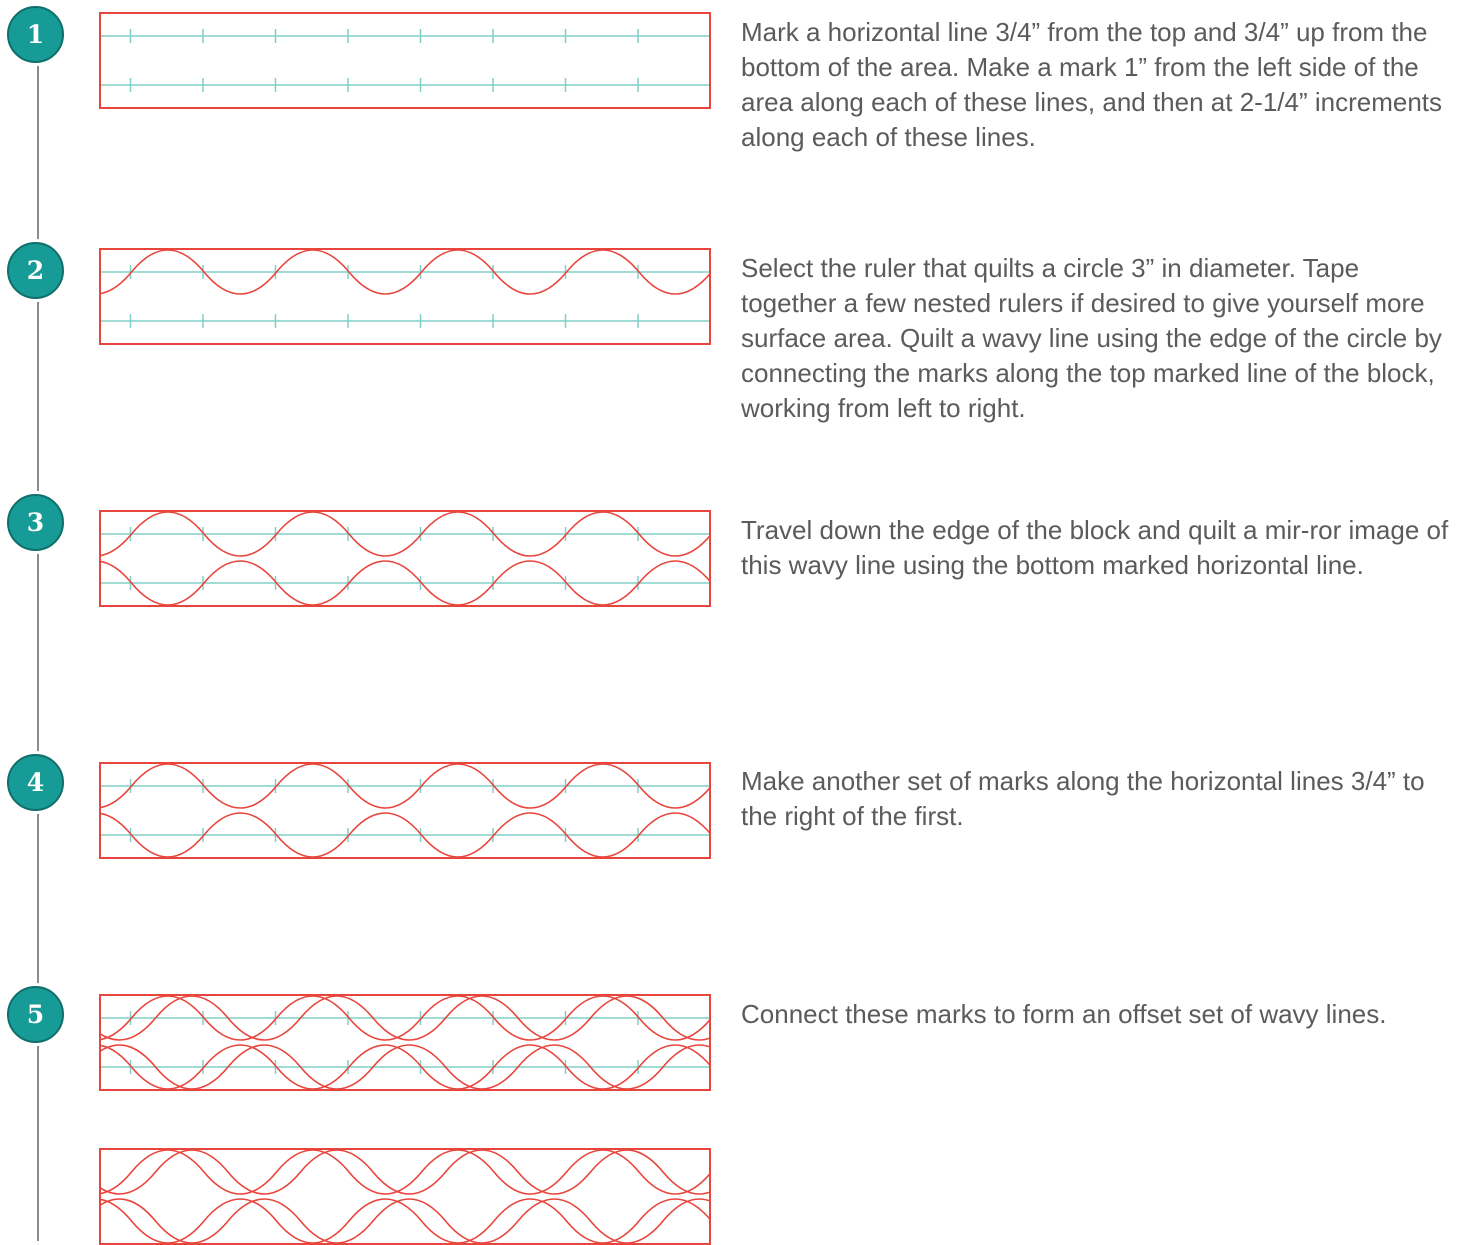 The image size is (1462, 1245). What do you see at coordinates (35, 782) in the screenshot?
I see `step-number-badge: 4` at bounding box center [35, 782].